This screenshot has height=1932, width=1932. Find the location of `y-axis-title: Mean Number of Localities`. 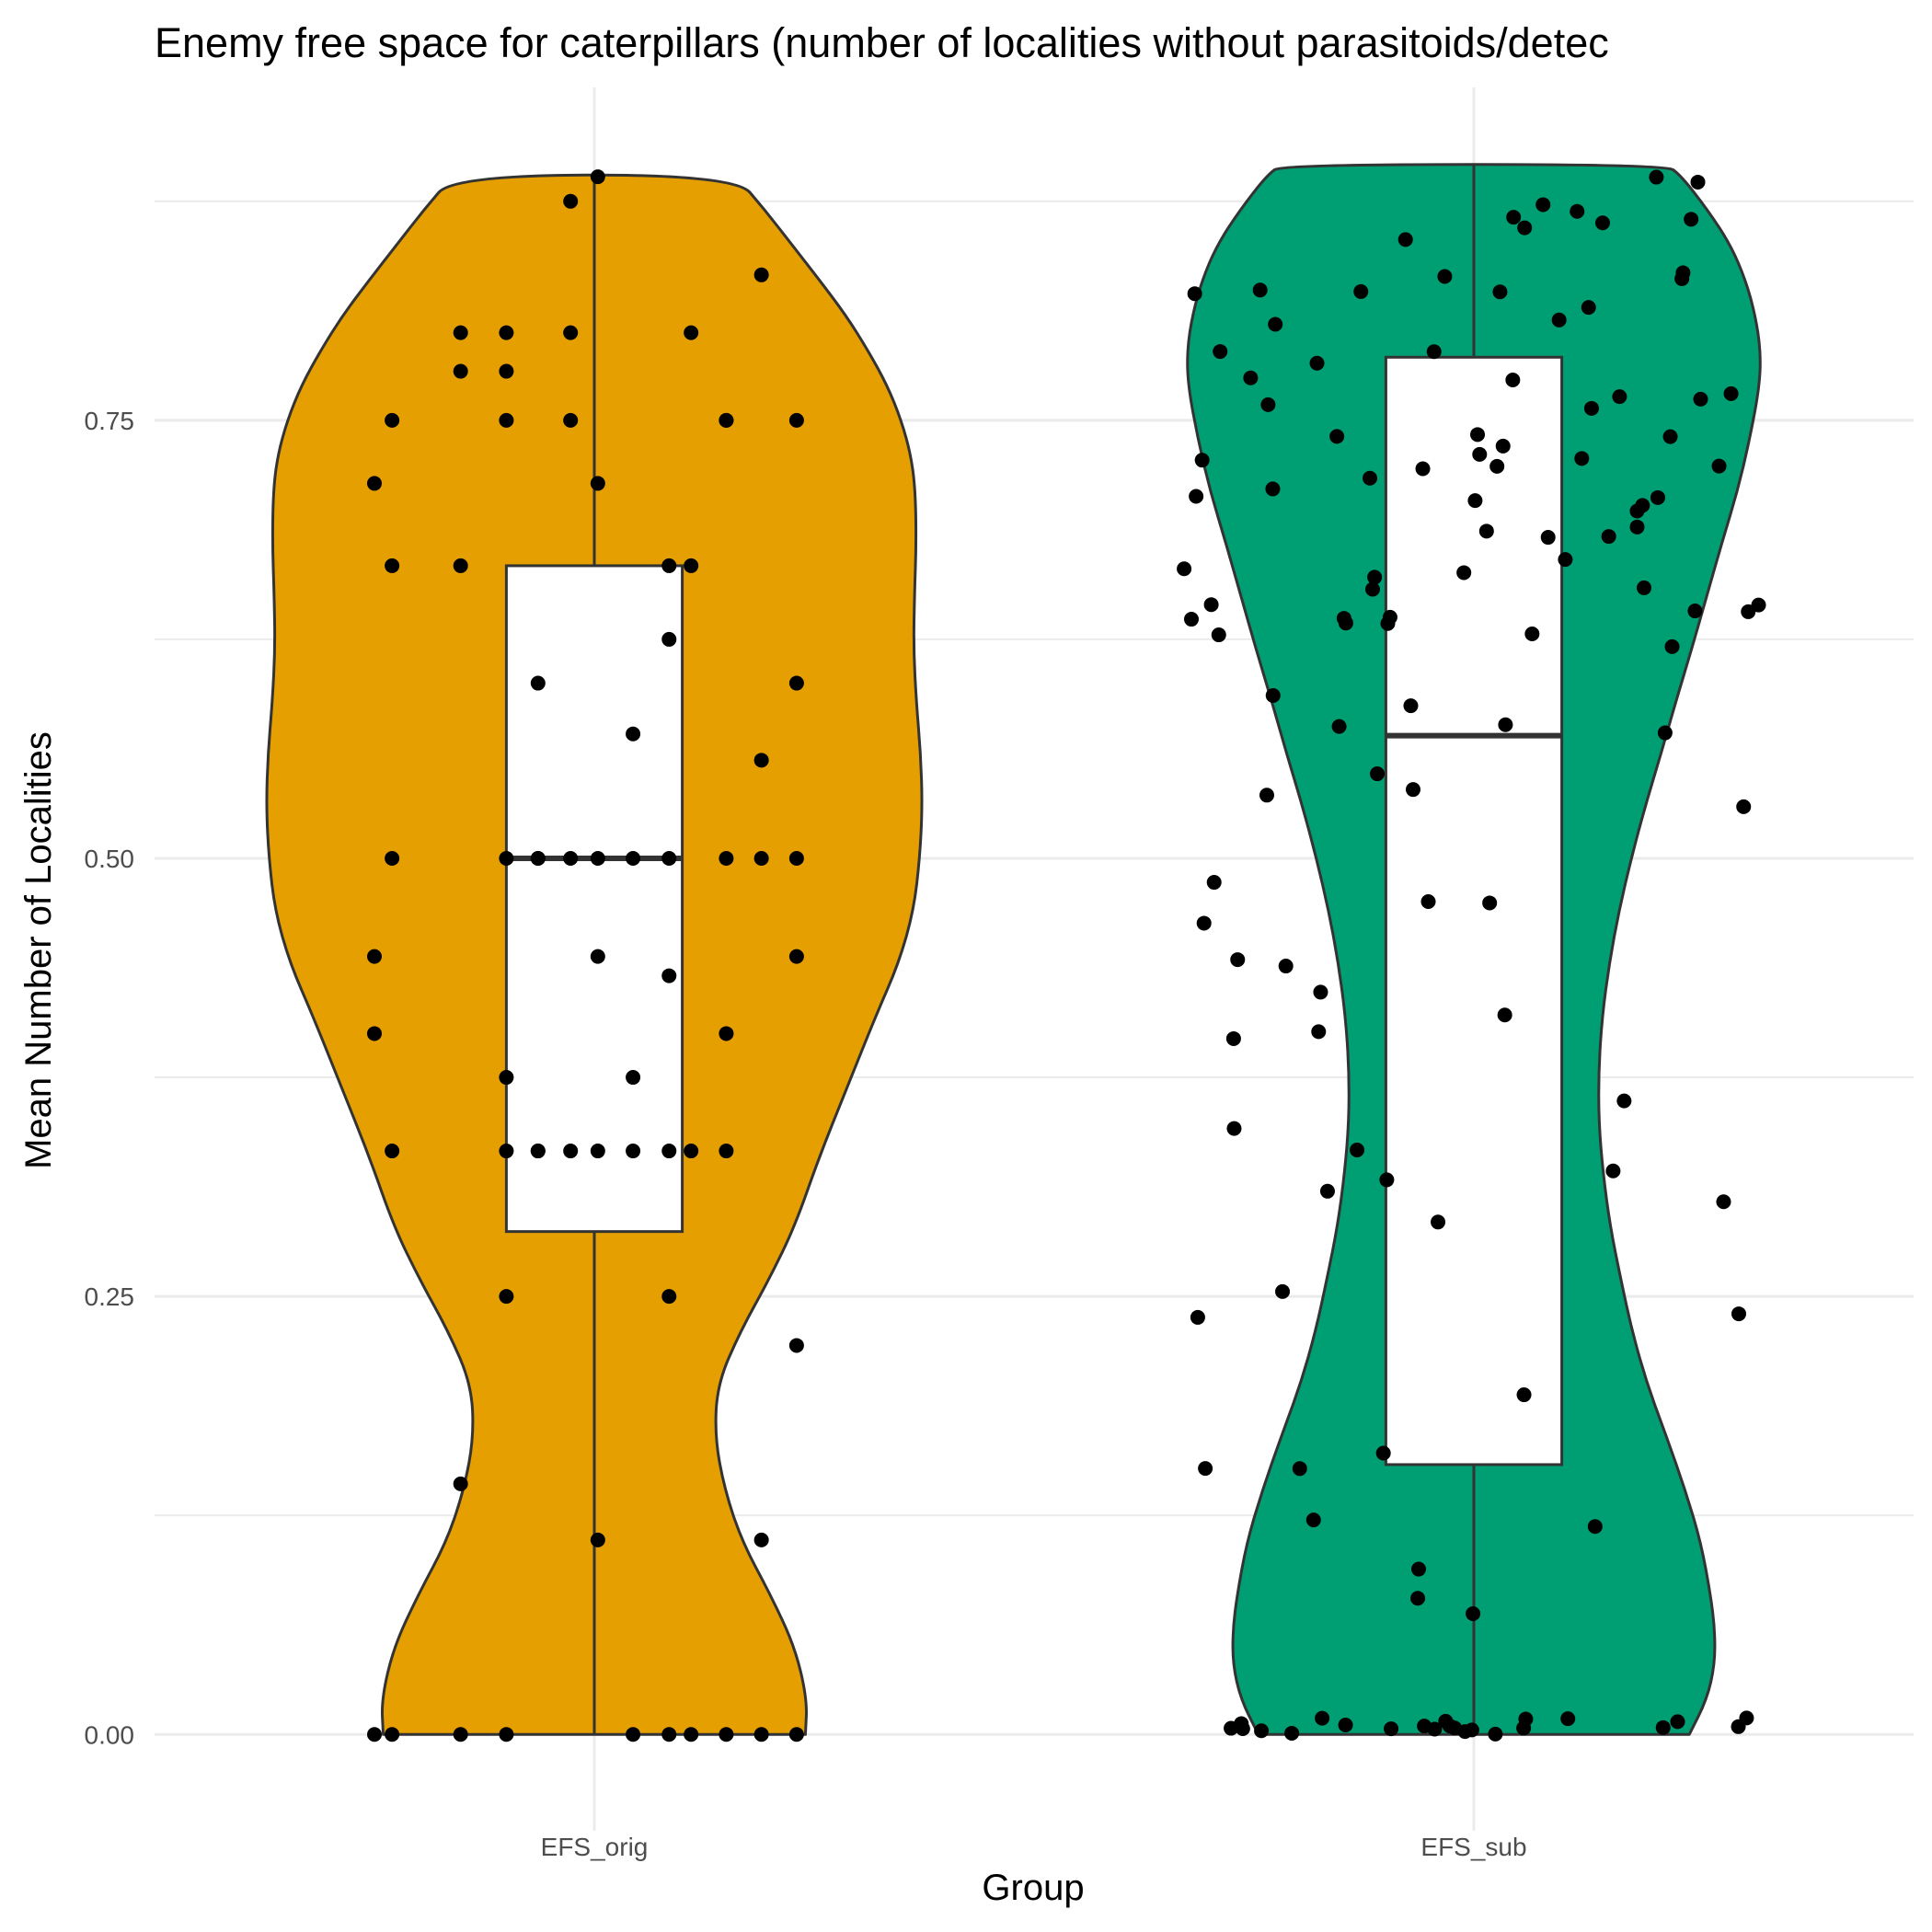

y-axis-title: Mean Number of Localities is located at coordinates (38, 950).